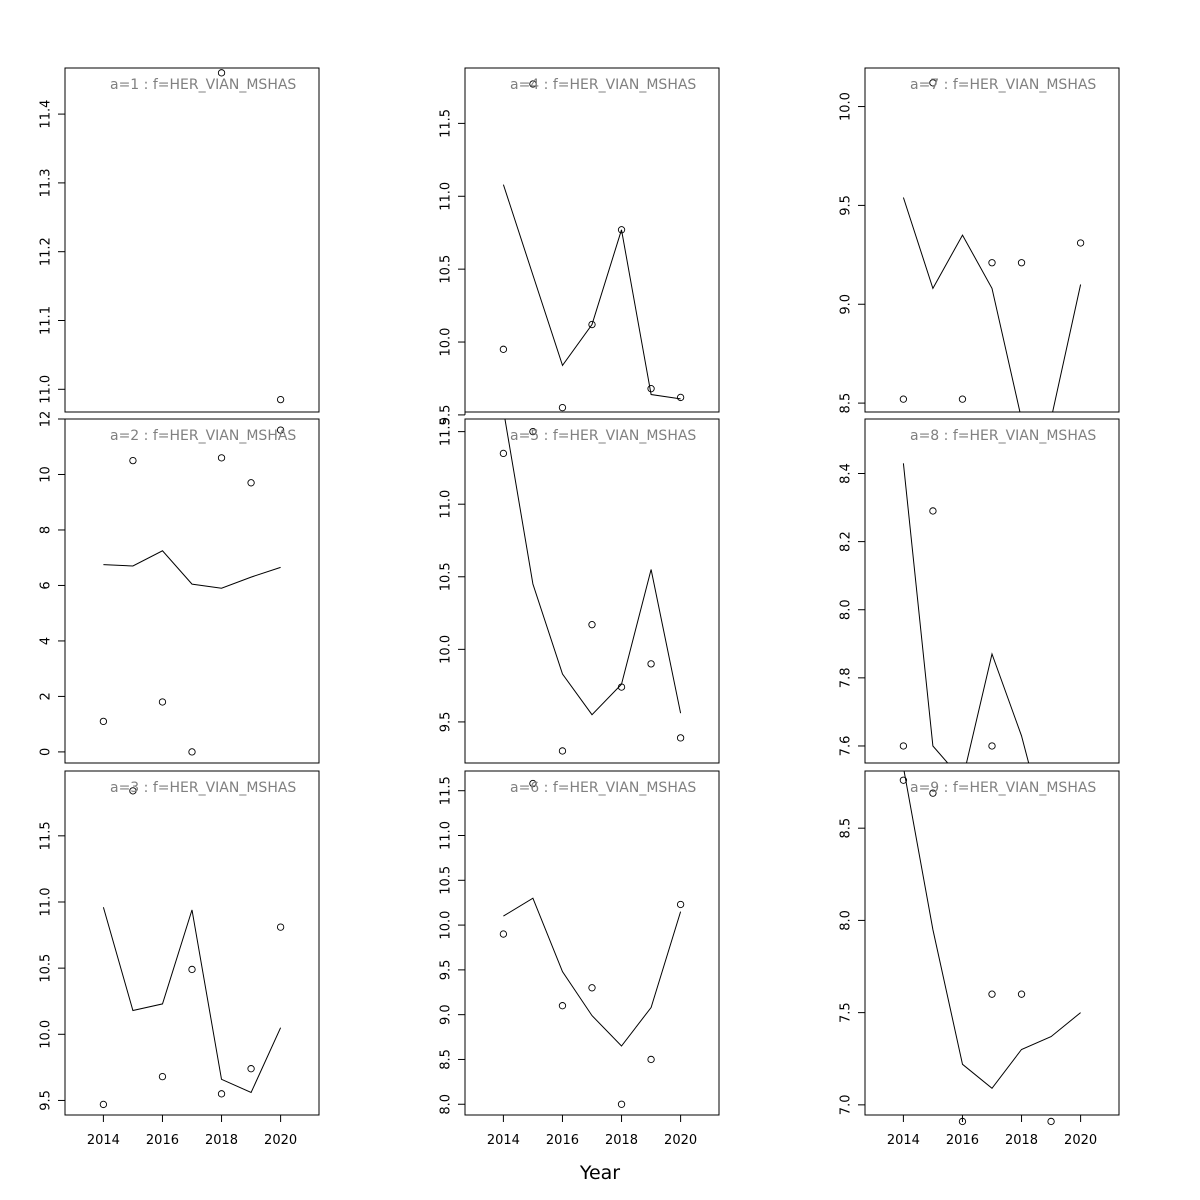 The height and width of the screenshot is (1200, 1200). I want to click on y-tick-label: 11.2, so click(46, 251).